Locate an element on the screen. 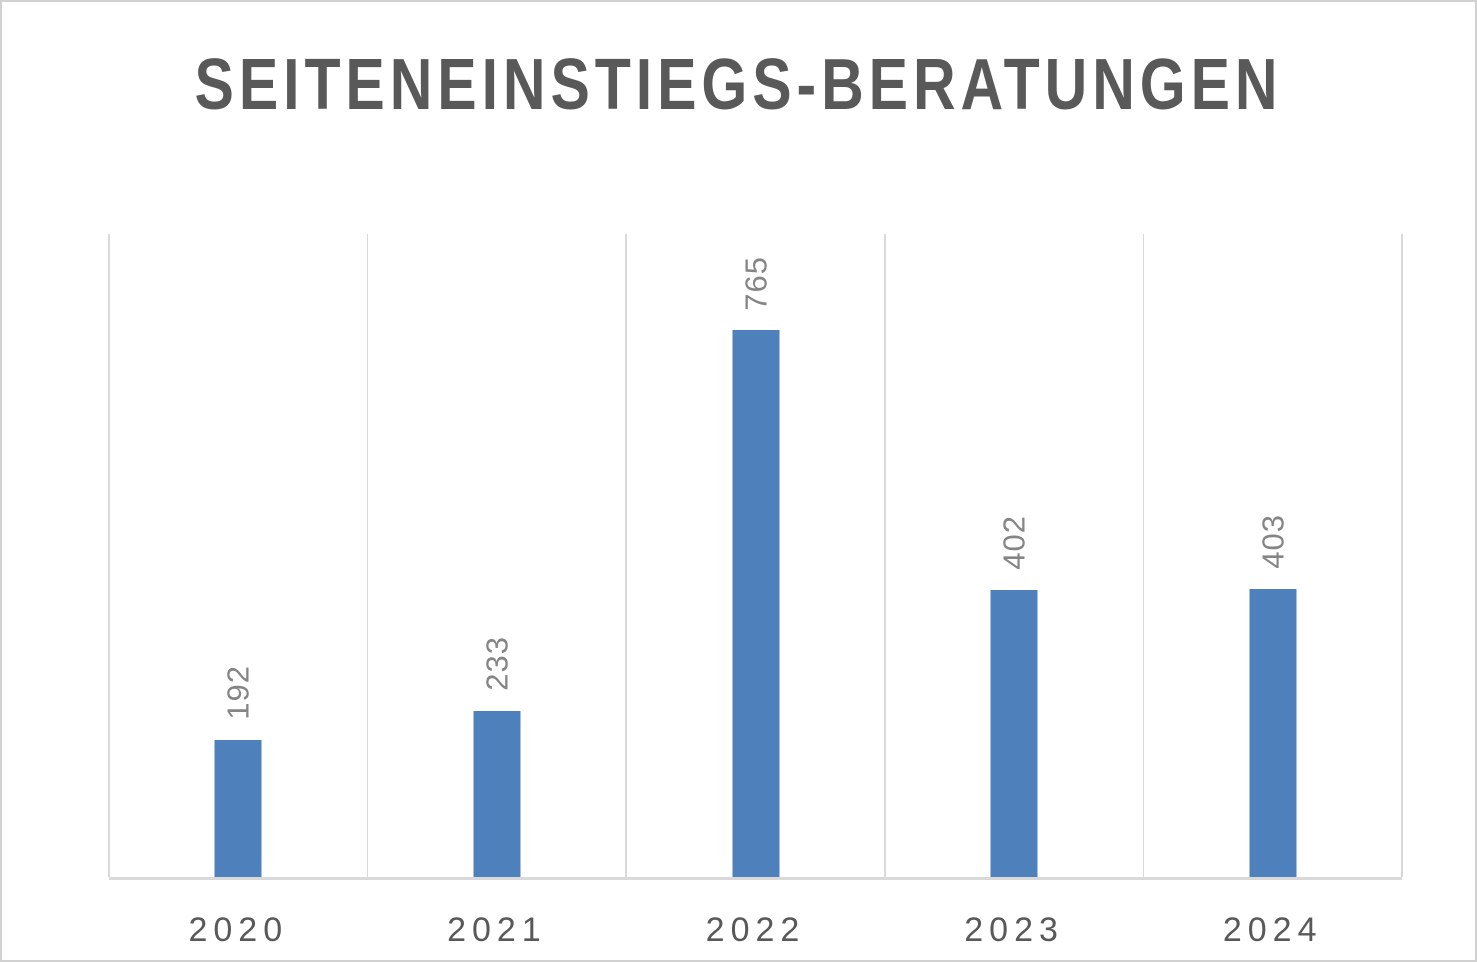 This screenshot has width=1477, height=962. chart-title: SEITENEINSTIEGS-BERATUNGEN is located at coordinates (738, 85).